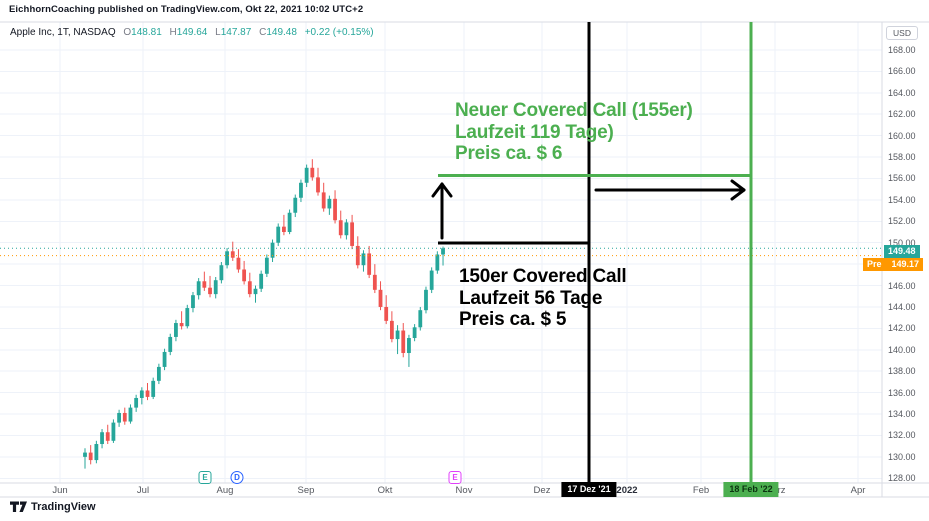 The height and width of the screenshot is (521, 929). I want to click on price-tick-label: 146.00, so click(902, 285).